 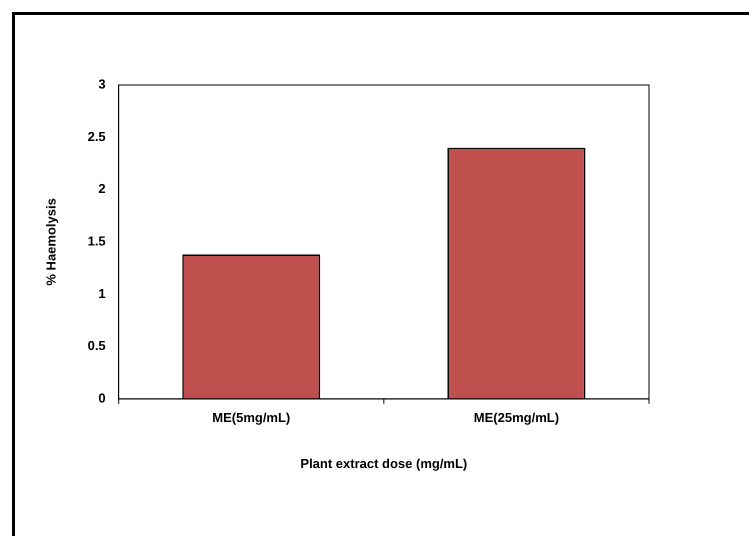 What do you see at coordinates (97, 346) in the screenshot?
I see `y-tick-label: 0.5` at bounding box center [97, 346].